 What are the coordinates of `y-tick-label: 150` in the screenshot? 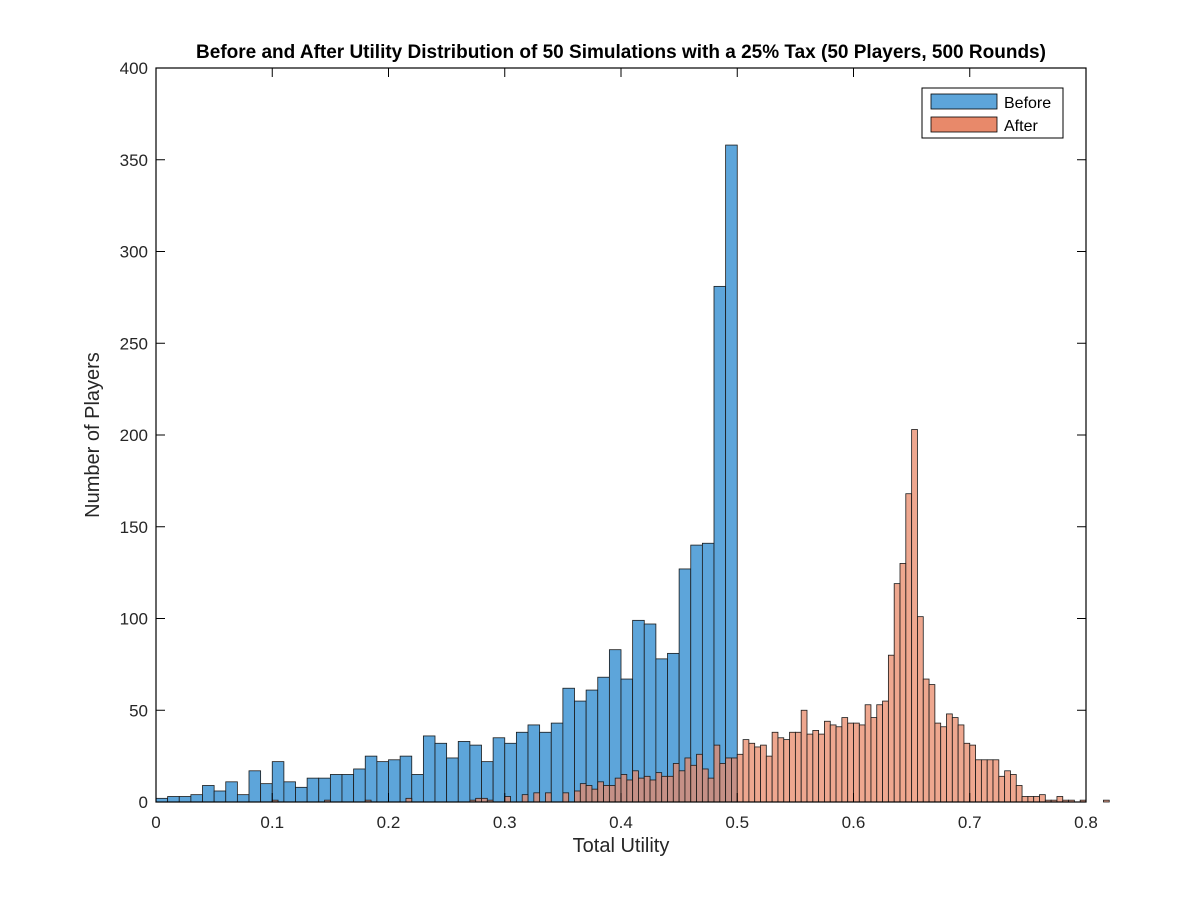 It's located at (134, 527).